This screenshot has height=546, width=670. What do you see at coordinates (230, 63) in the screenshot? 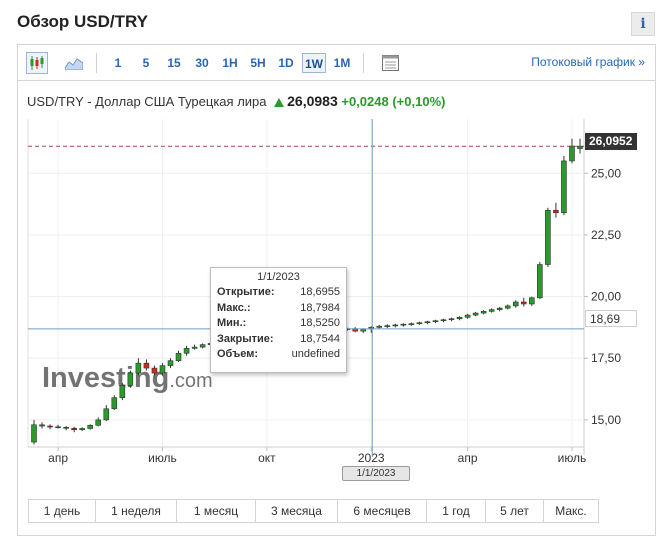
I see `period-1h: 1H` at bounding box center [230, 63].